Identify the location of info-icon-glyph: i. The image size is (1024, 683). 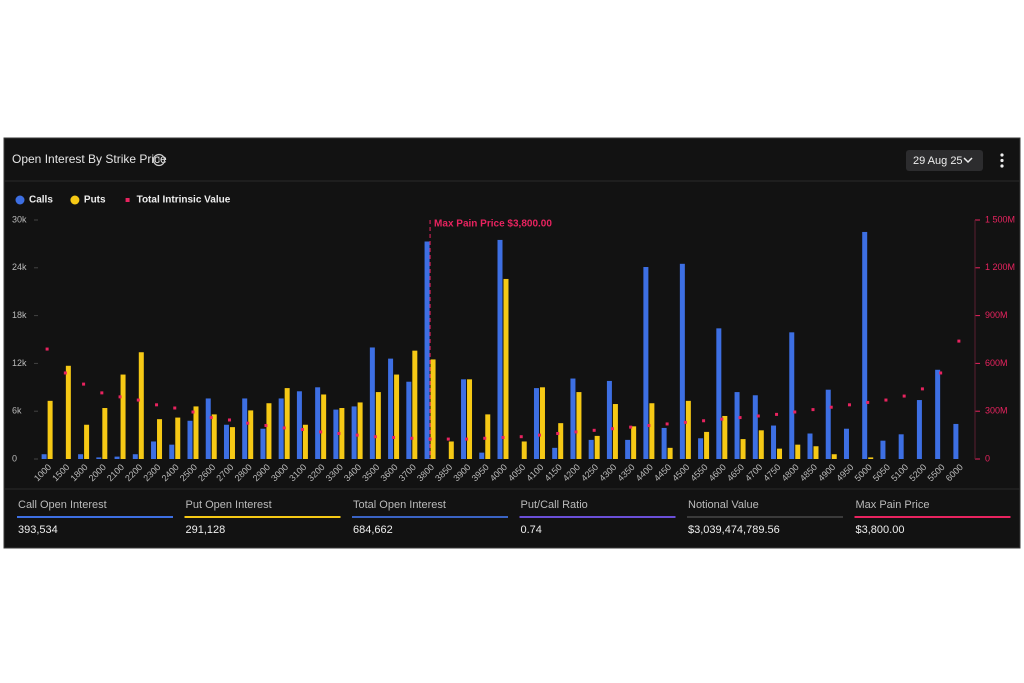
(159, 160).